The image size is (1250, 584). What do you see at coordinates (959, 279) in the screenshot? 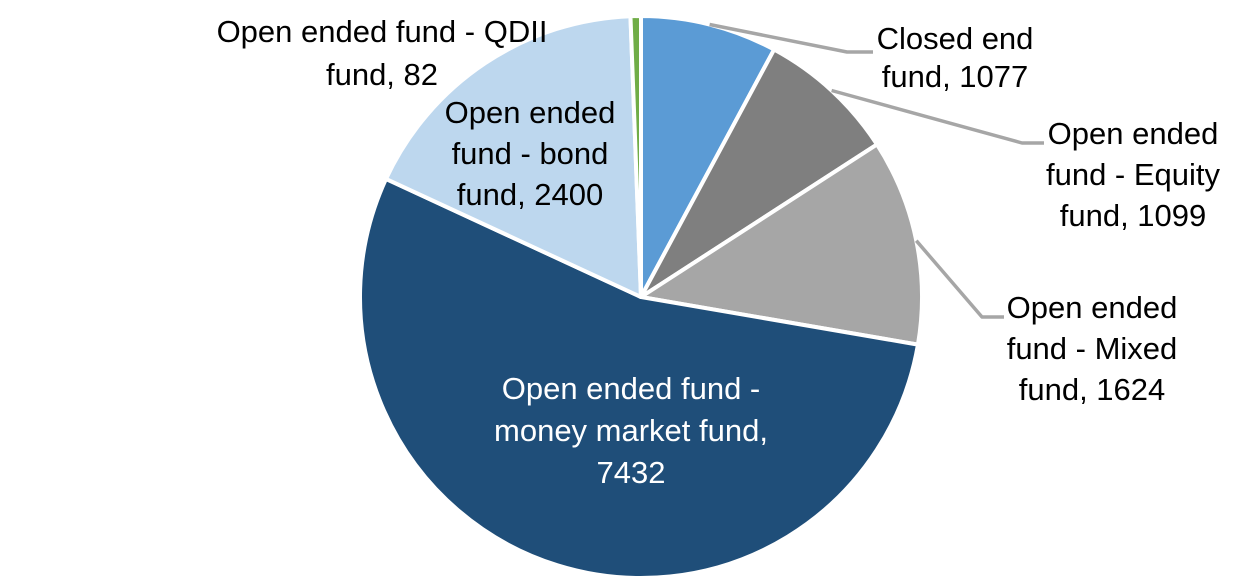
I see `leader-line-open-ended-fund-mixed` at bounding box center [959, 279].